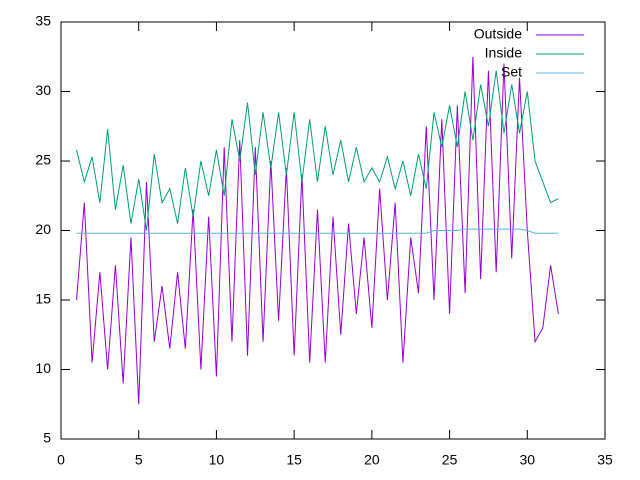  I want to click on y-tick-label: 15, so click(43, 299).